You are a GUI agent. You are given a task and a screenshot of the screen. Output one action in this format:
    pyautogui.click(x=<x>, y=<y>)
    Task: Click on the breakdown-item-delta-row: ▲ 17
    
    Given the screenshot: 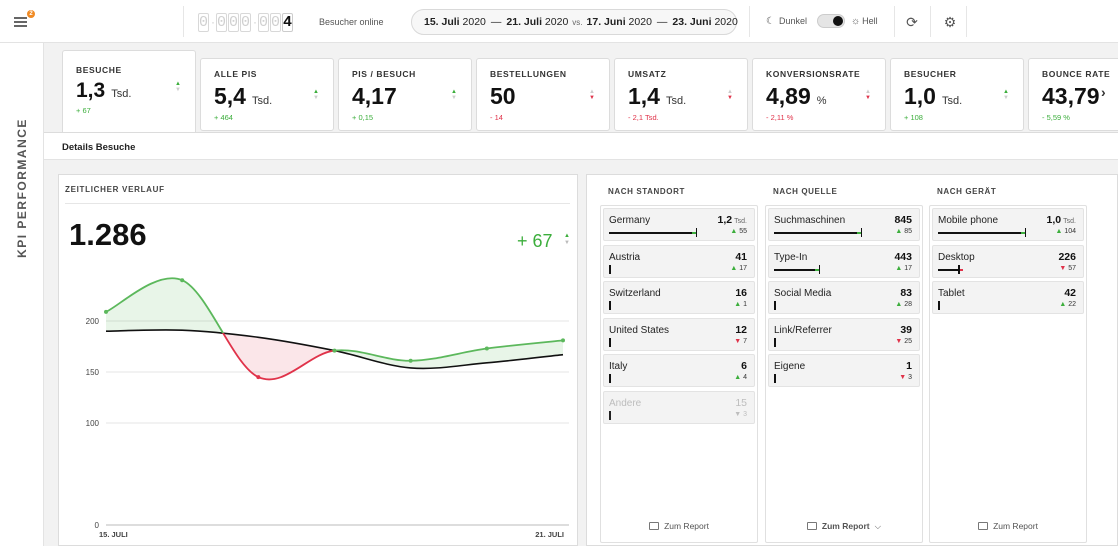 What is the action you would take?
    pyautogui.click(x=903, y=268)
    